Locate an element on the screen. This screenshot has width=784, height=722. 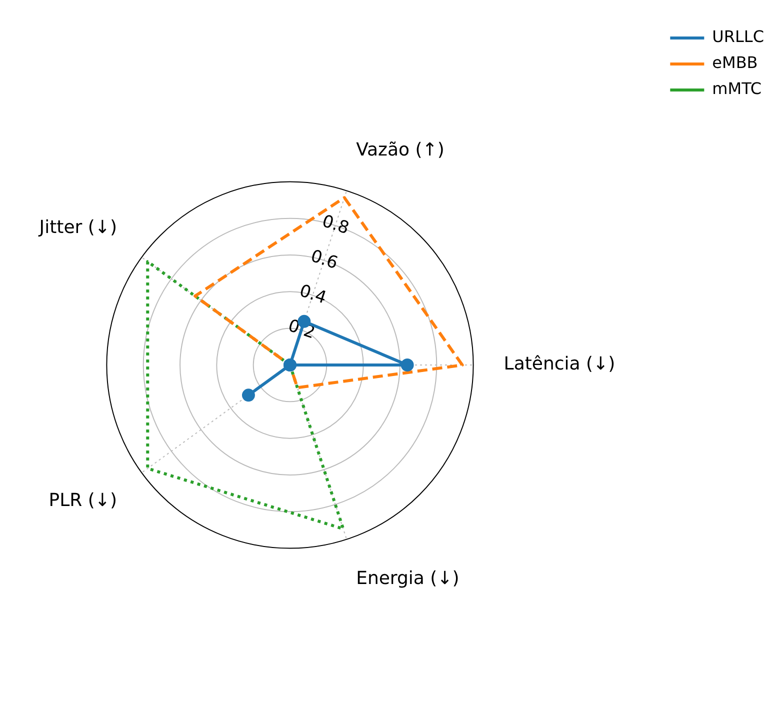
legend-label: mMTC is located at coordinates (737, 88).